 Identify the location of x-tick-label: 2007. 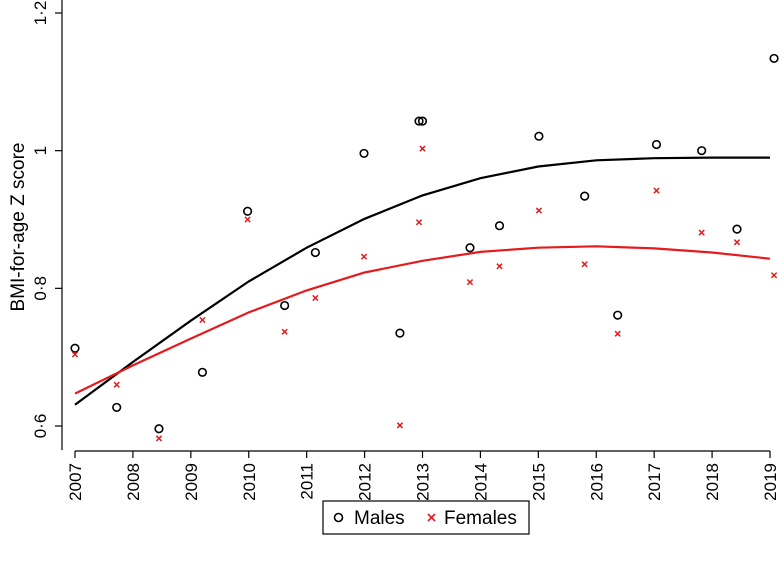
(75, 482).